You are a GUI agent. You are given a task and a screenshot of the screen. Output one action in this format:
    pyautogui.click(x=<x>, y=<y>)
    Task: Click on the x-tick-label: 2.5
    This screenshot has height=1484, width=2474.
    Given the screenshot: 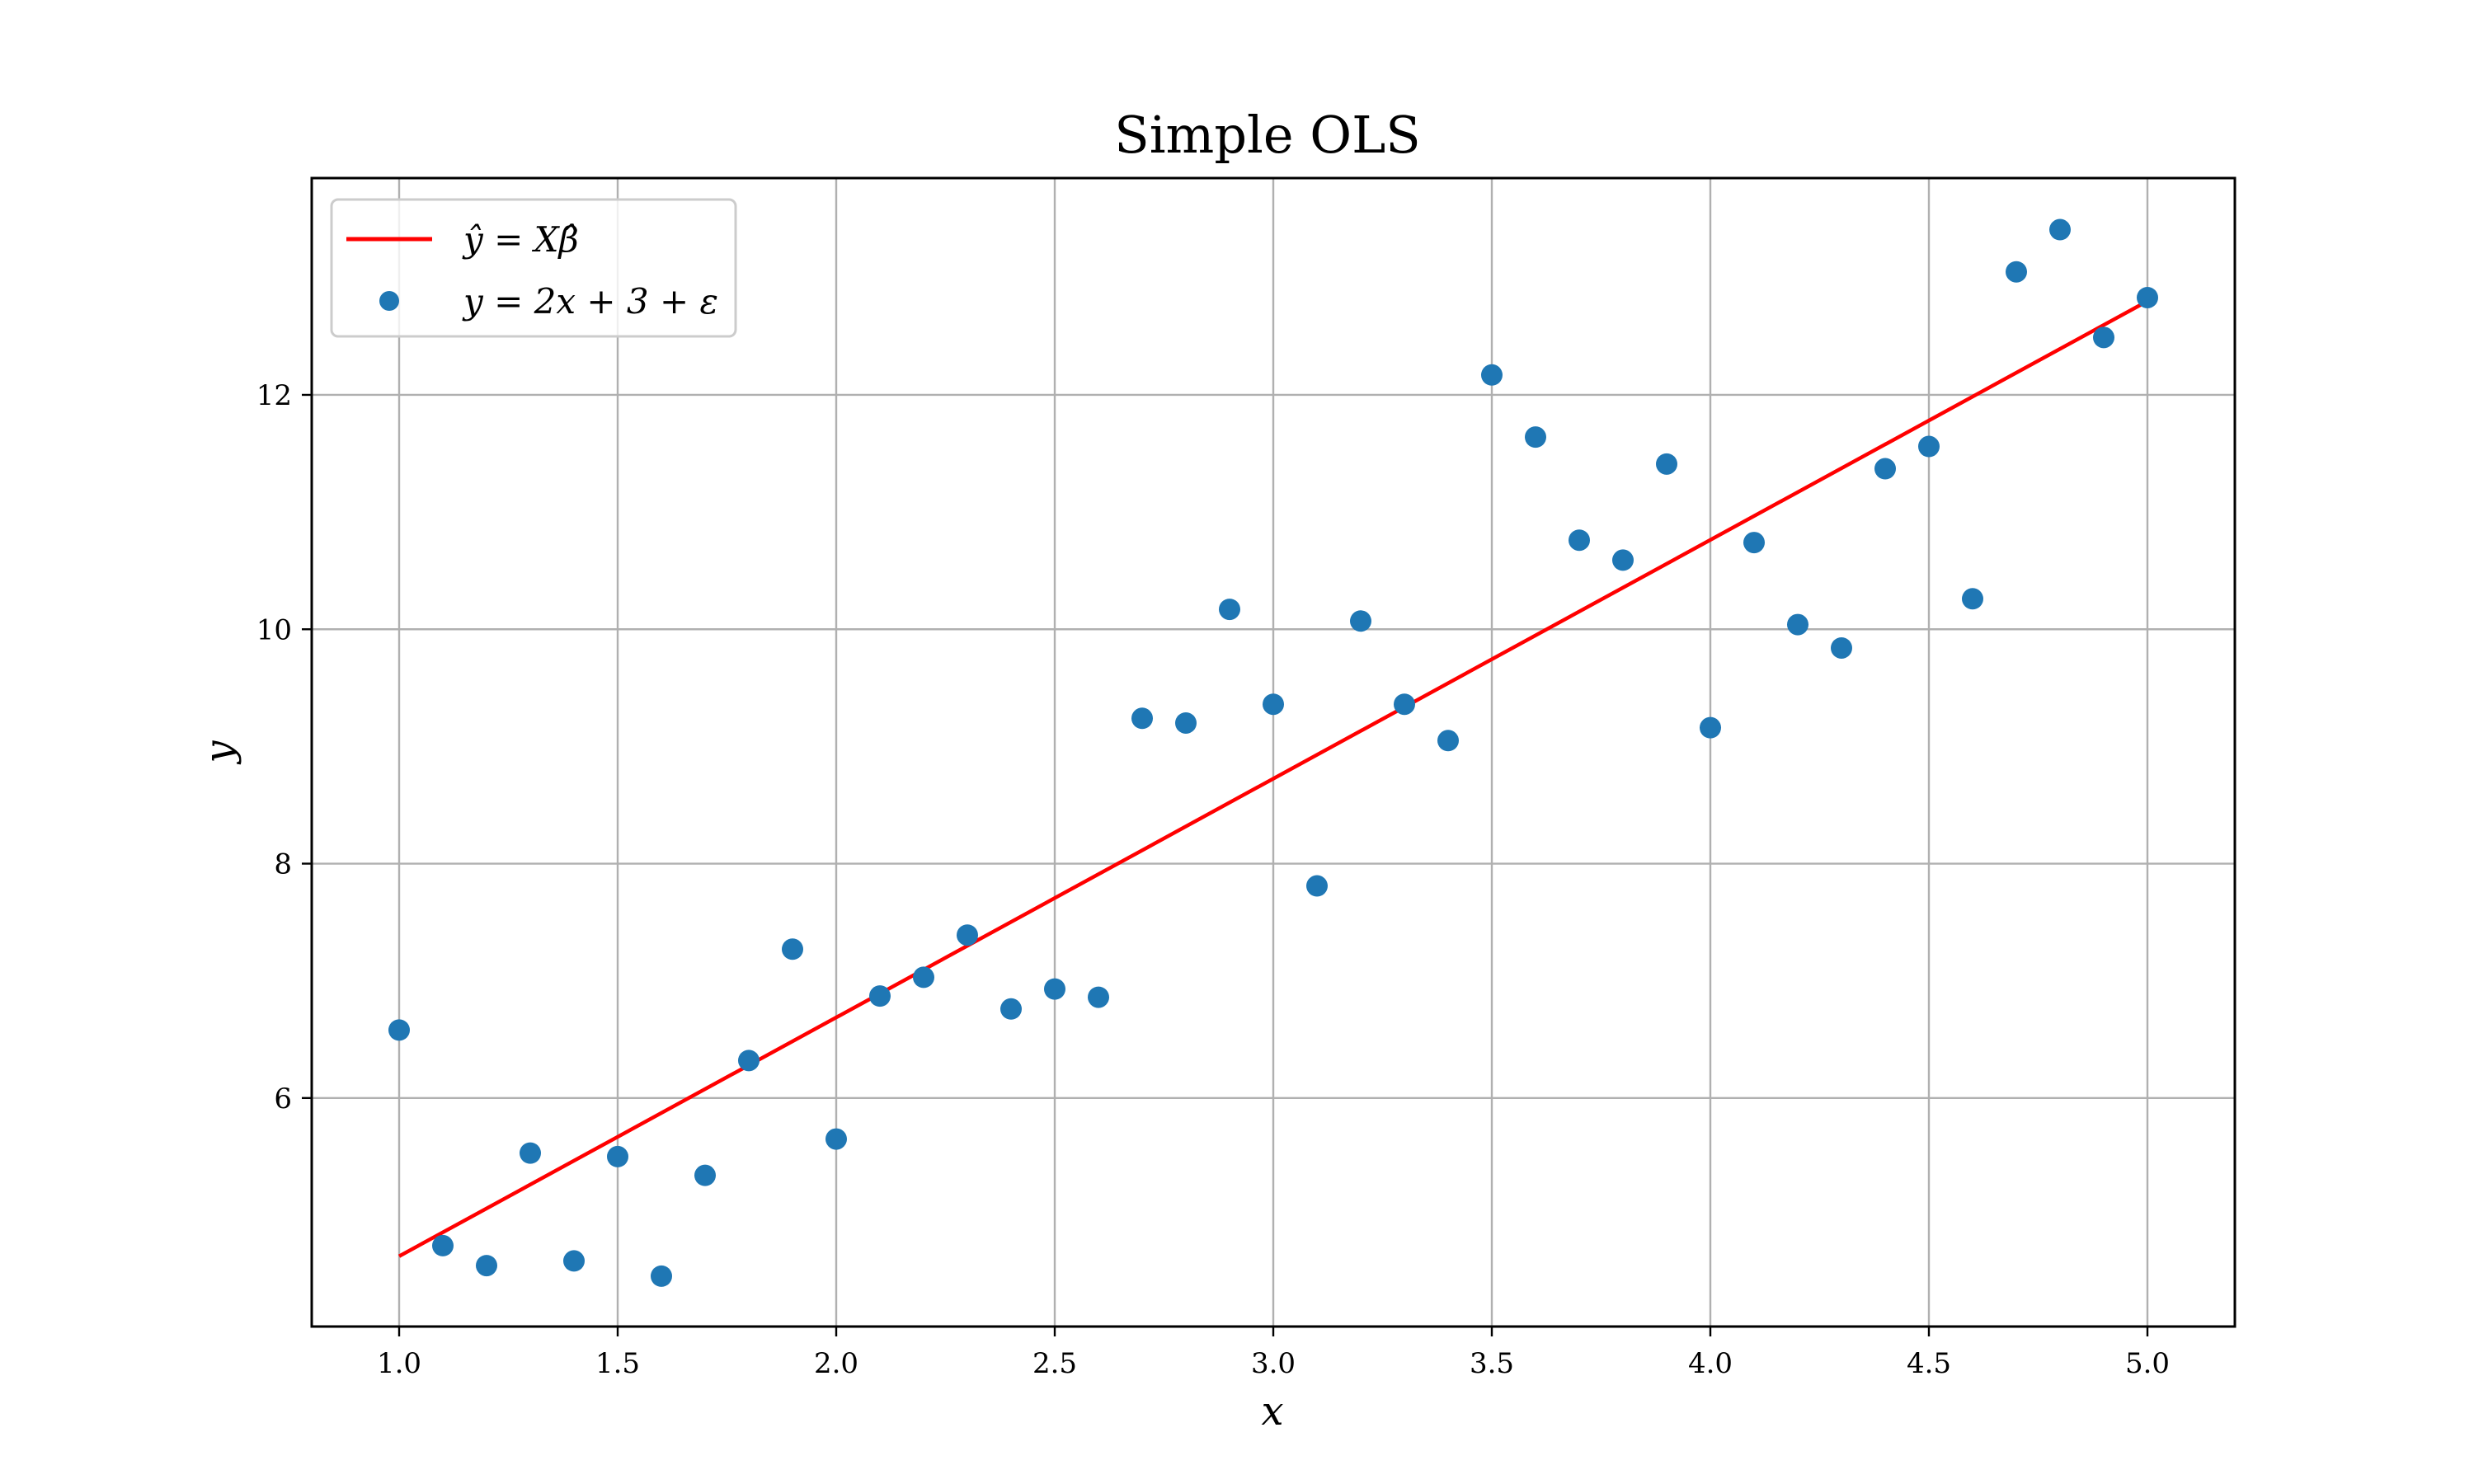 What is the action you would take?
    pyautogui.click(x=1054, y=1363)
    